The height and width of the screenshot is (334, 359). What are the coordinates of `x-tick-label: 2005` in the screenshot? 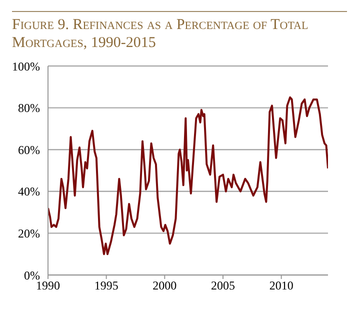 It's located at (223, 285).